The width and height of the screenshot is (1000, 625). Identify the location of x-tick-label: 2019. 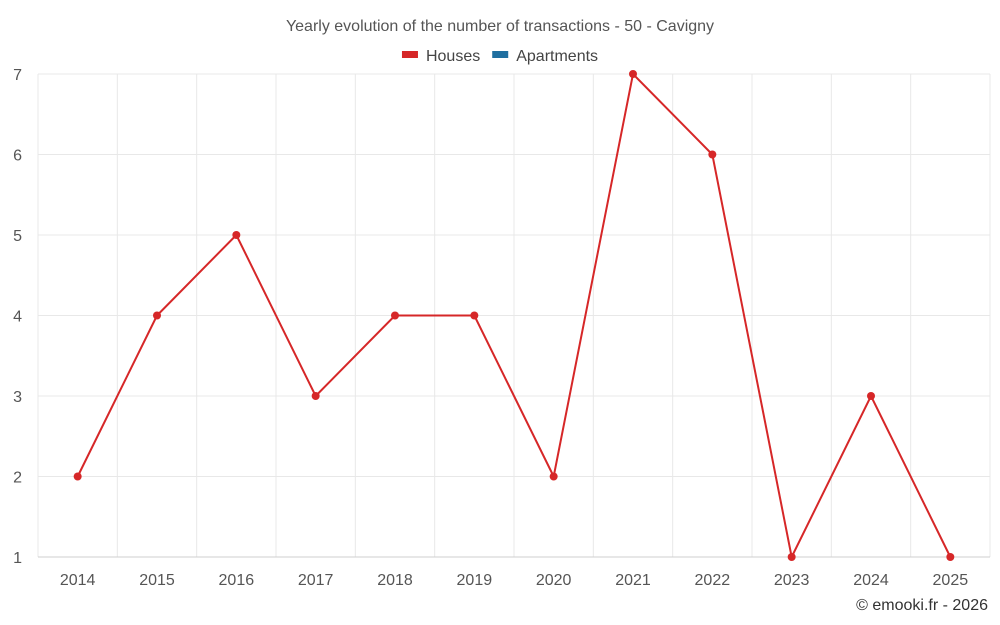
(475, 580).